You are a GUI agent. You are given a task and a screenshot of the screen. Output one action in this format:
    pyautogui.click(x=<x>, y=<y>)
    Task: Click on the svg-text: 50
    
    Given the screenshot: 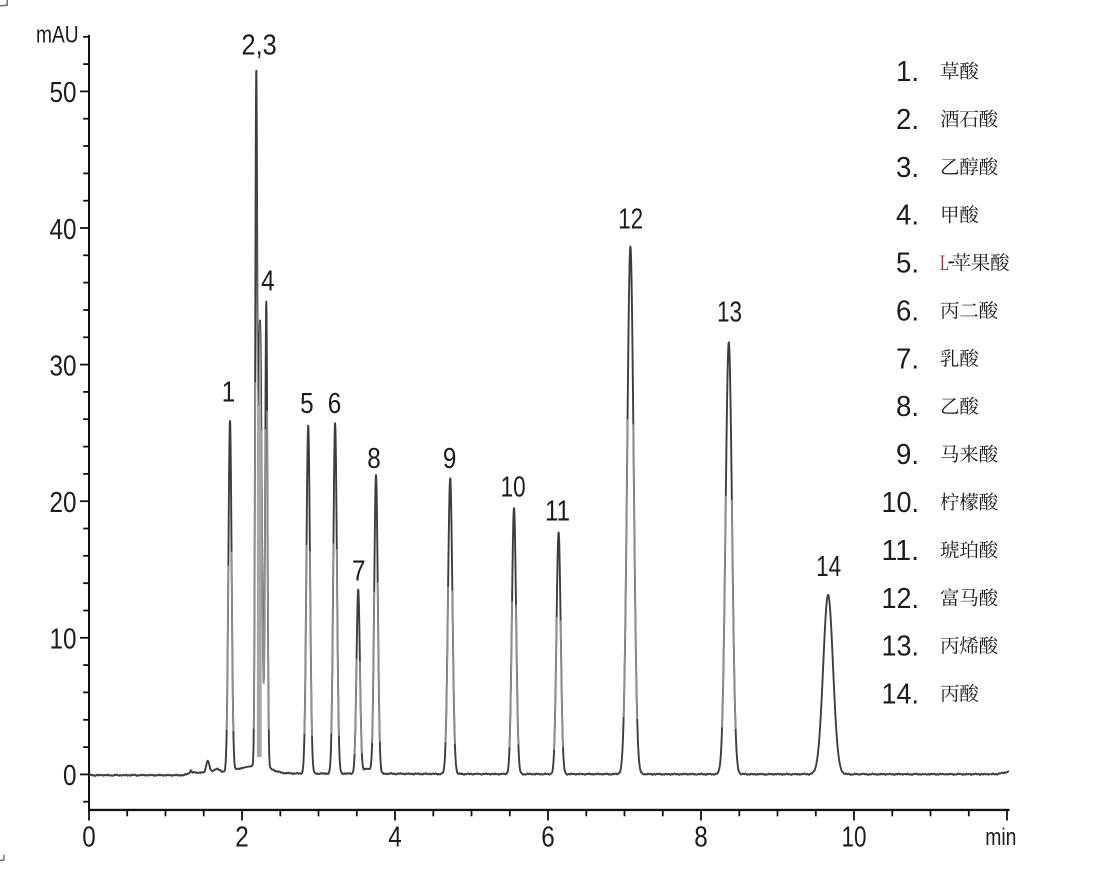 What is the action you would take?
    pyautogui.click(x=63, y=93)
    